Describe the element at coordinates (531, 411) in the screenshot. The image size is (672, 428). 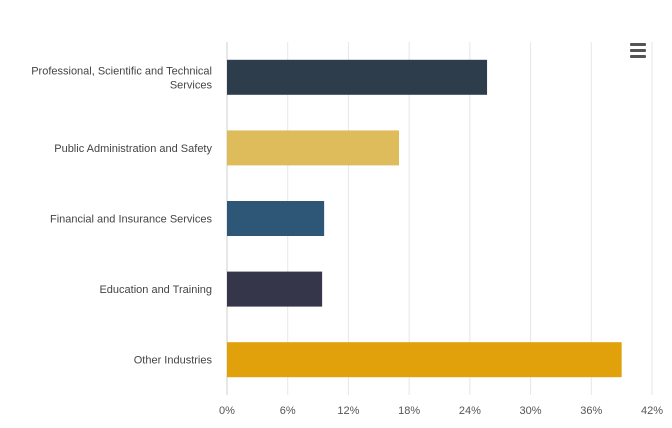
I see `x-tick-label: 30%` at that location.